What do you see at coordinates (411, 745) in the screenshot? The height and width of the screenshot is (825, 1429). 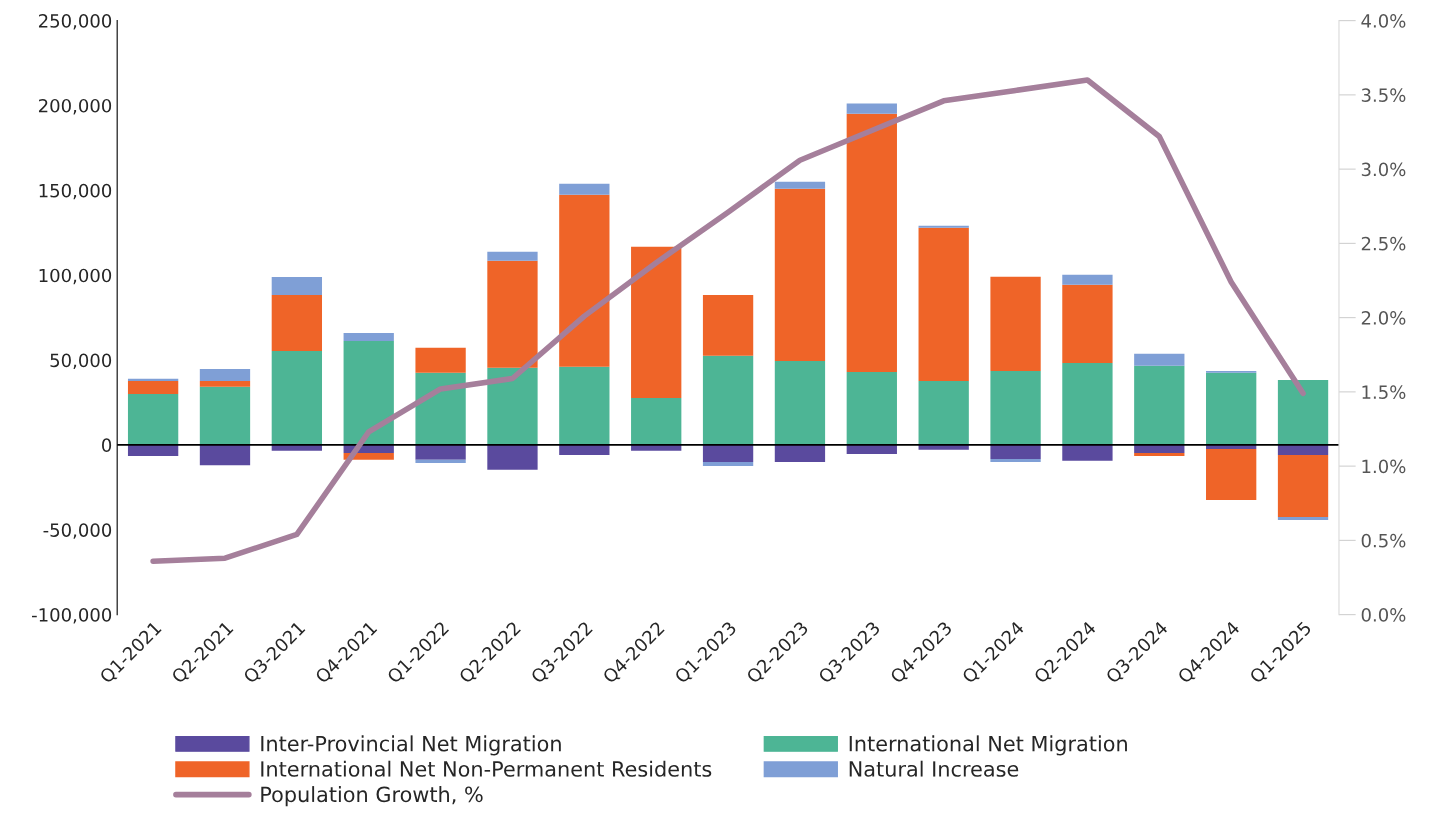 I see `legend-label: Inter-Provincial Net Migration` at bounding box center [411, 745].